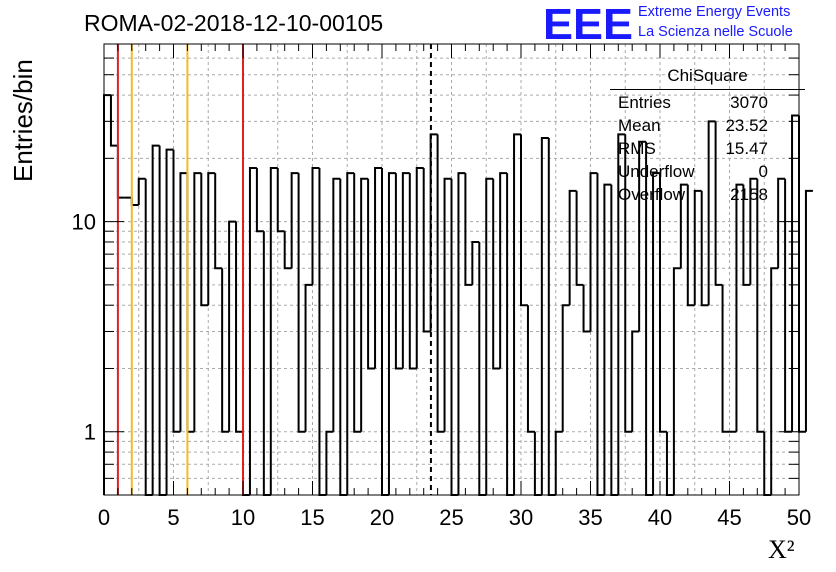 This screenshot has height=572, width=836. I want to click on stats-value: 23.52, so click(746, 125).